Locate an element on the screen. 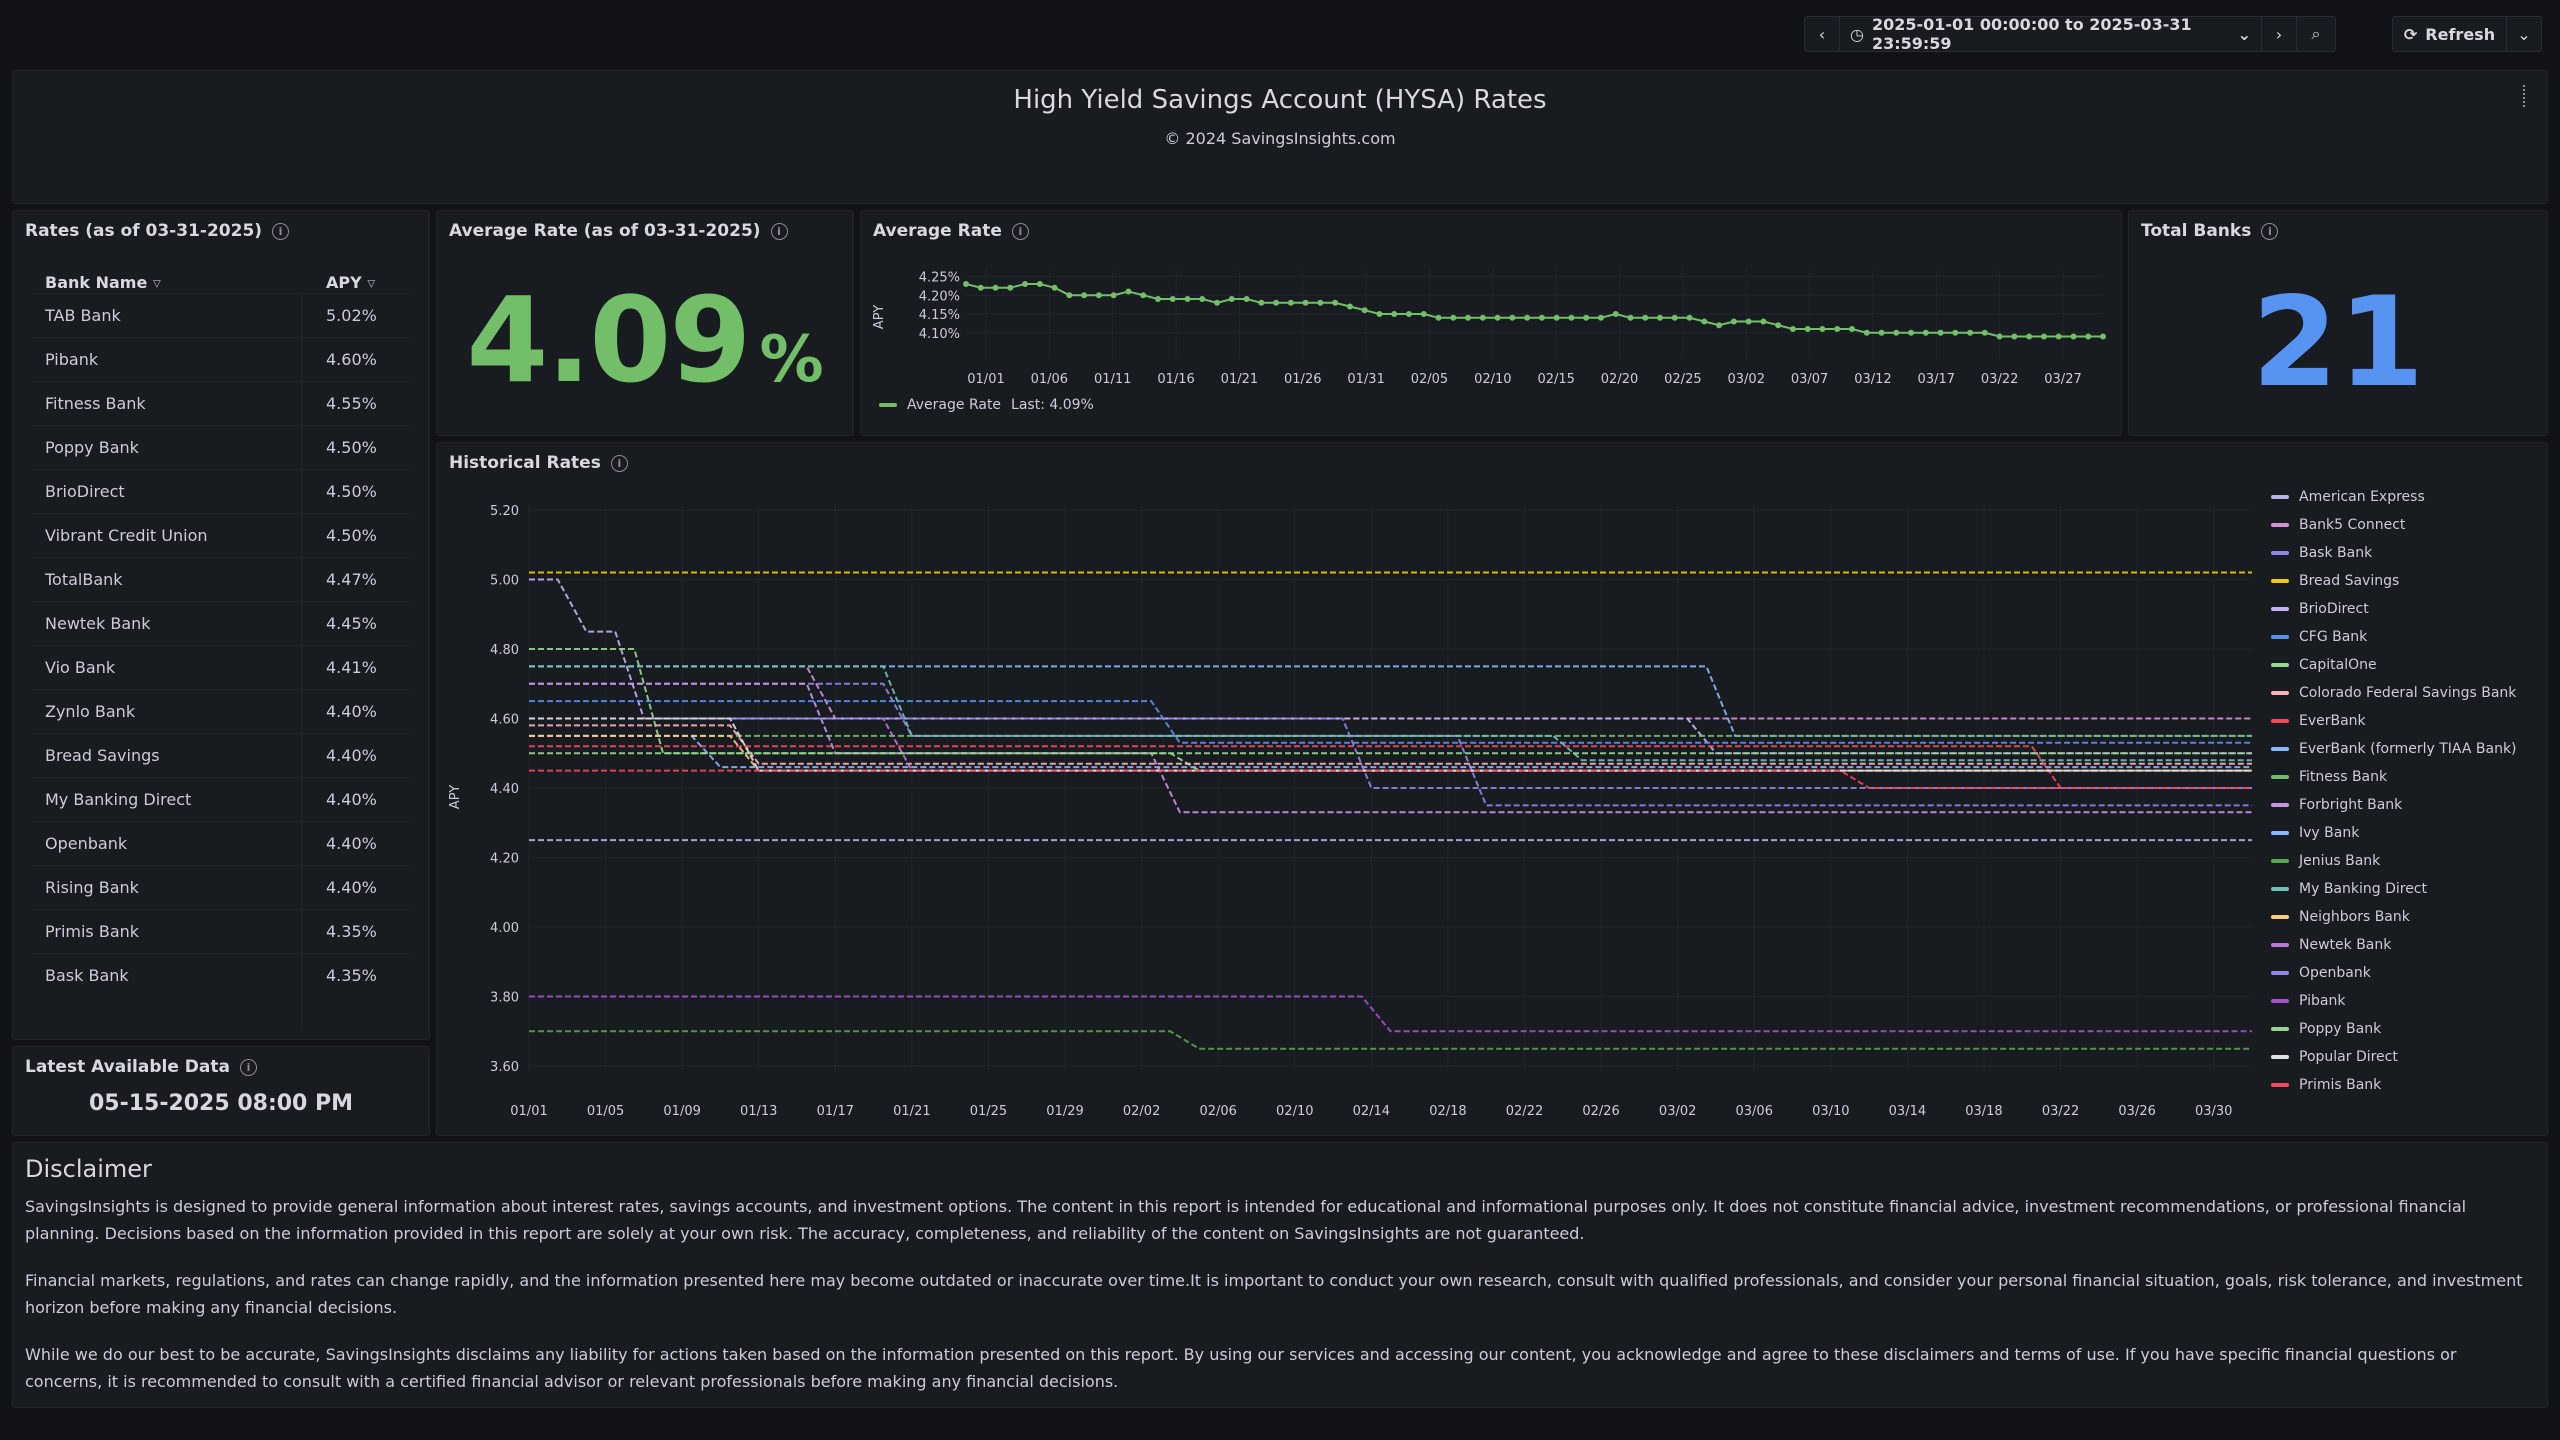  table-row: Pibank 4.60% is located at coordinates (221, 359).